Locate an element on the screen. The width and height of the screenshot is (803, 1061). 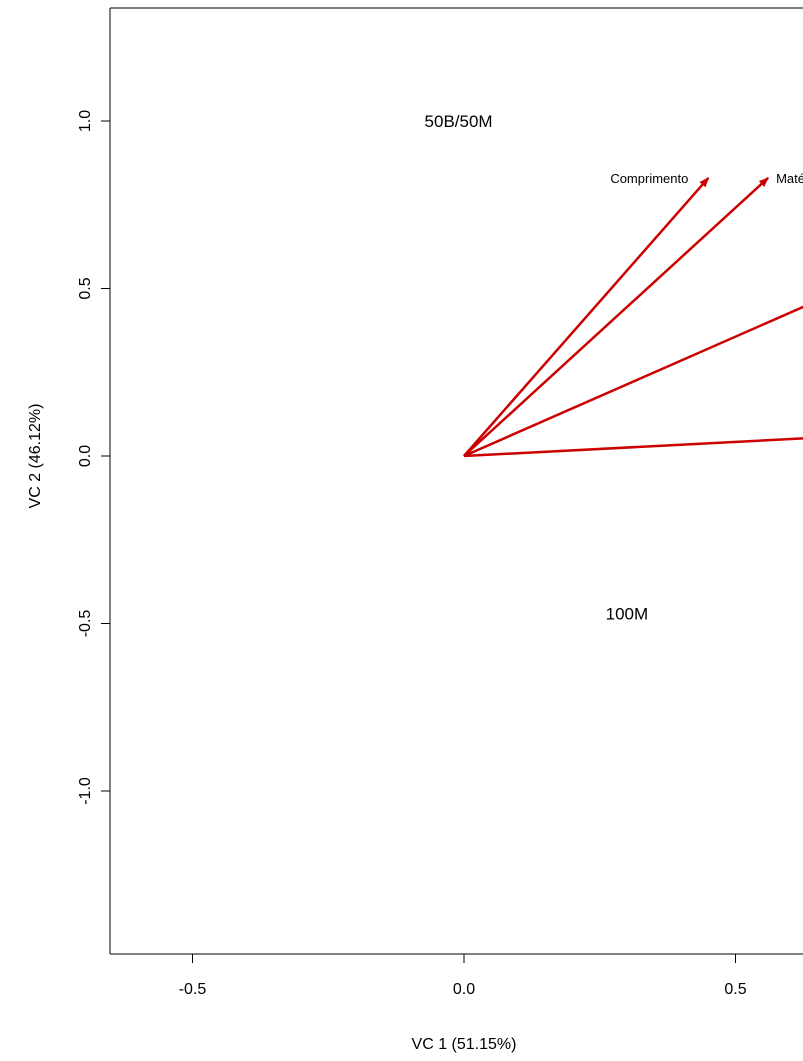
y-tick-label: -0.5 is located at coordinates (85, 624).